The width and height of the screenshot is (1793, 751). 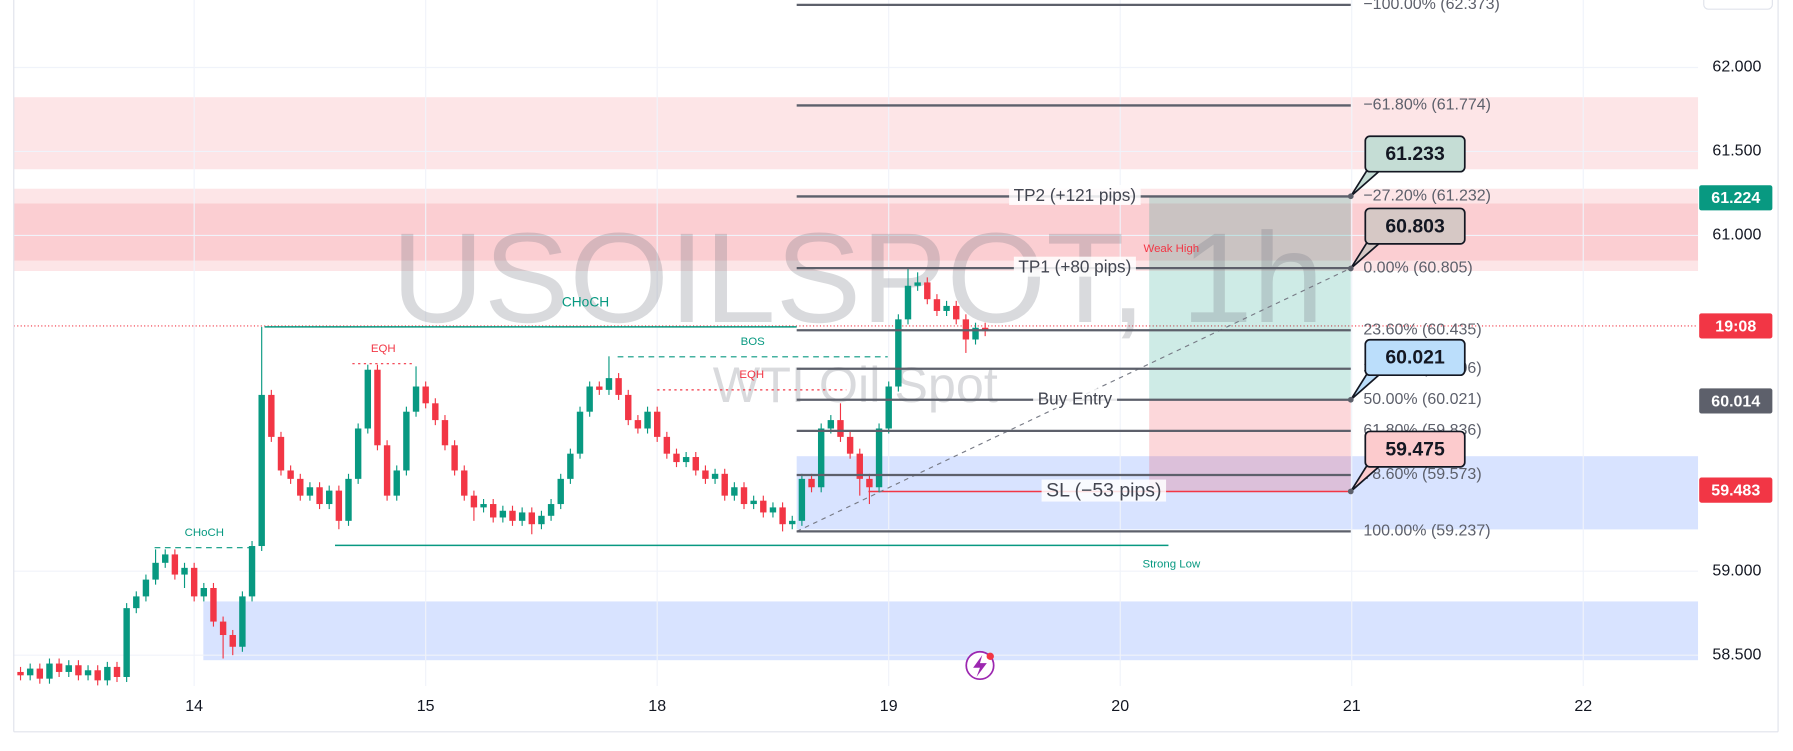 What do you see at coordinates (889, 706) in the screenshot?
I see `x-tick-label: 19` at bounding box center [889, 706].